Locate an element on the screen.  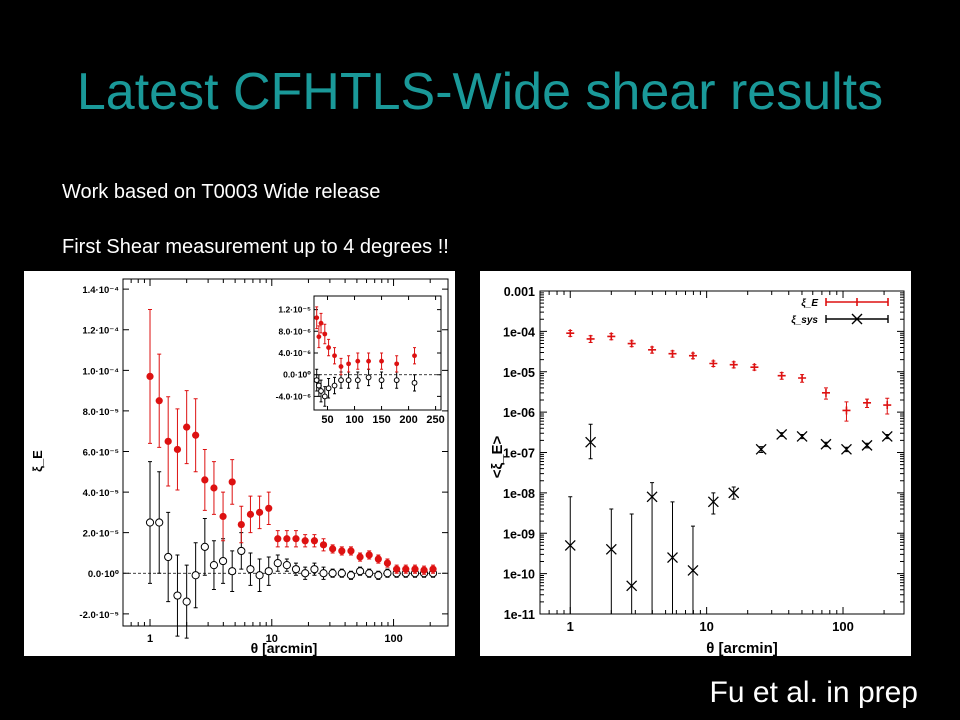
y-tick-label: 1e-08 is located at coordinates (519, 494).